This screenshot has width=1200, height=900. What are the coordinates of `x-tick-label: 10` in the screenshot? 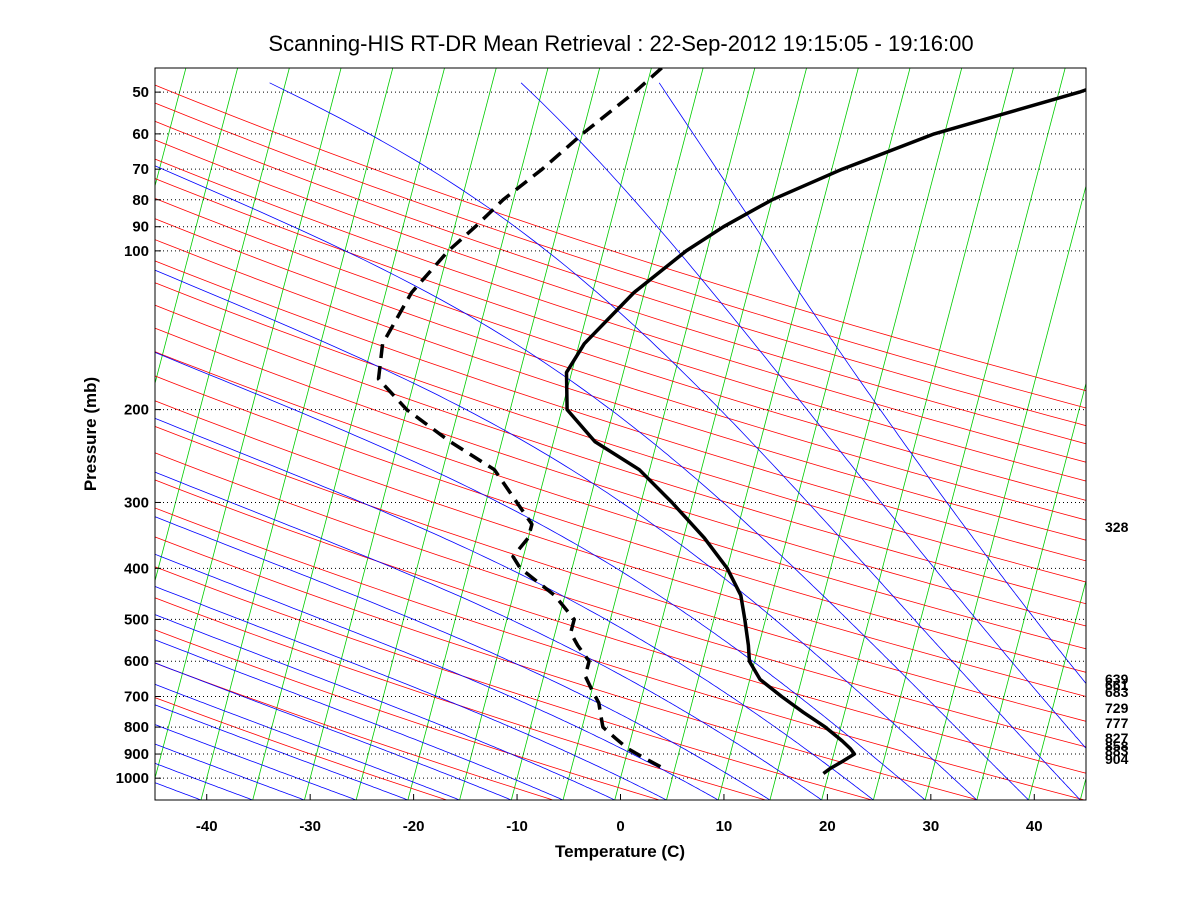 It's located at (724, 826).